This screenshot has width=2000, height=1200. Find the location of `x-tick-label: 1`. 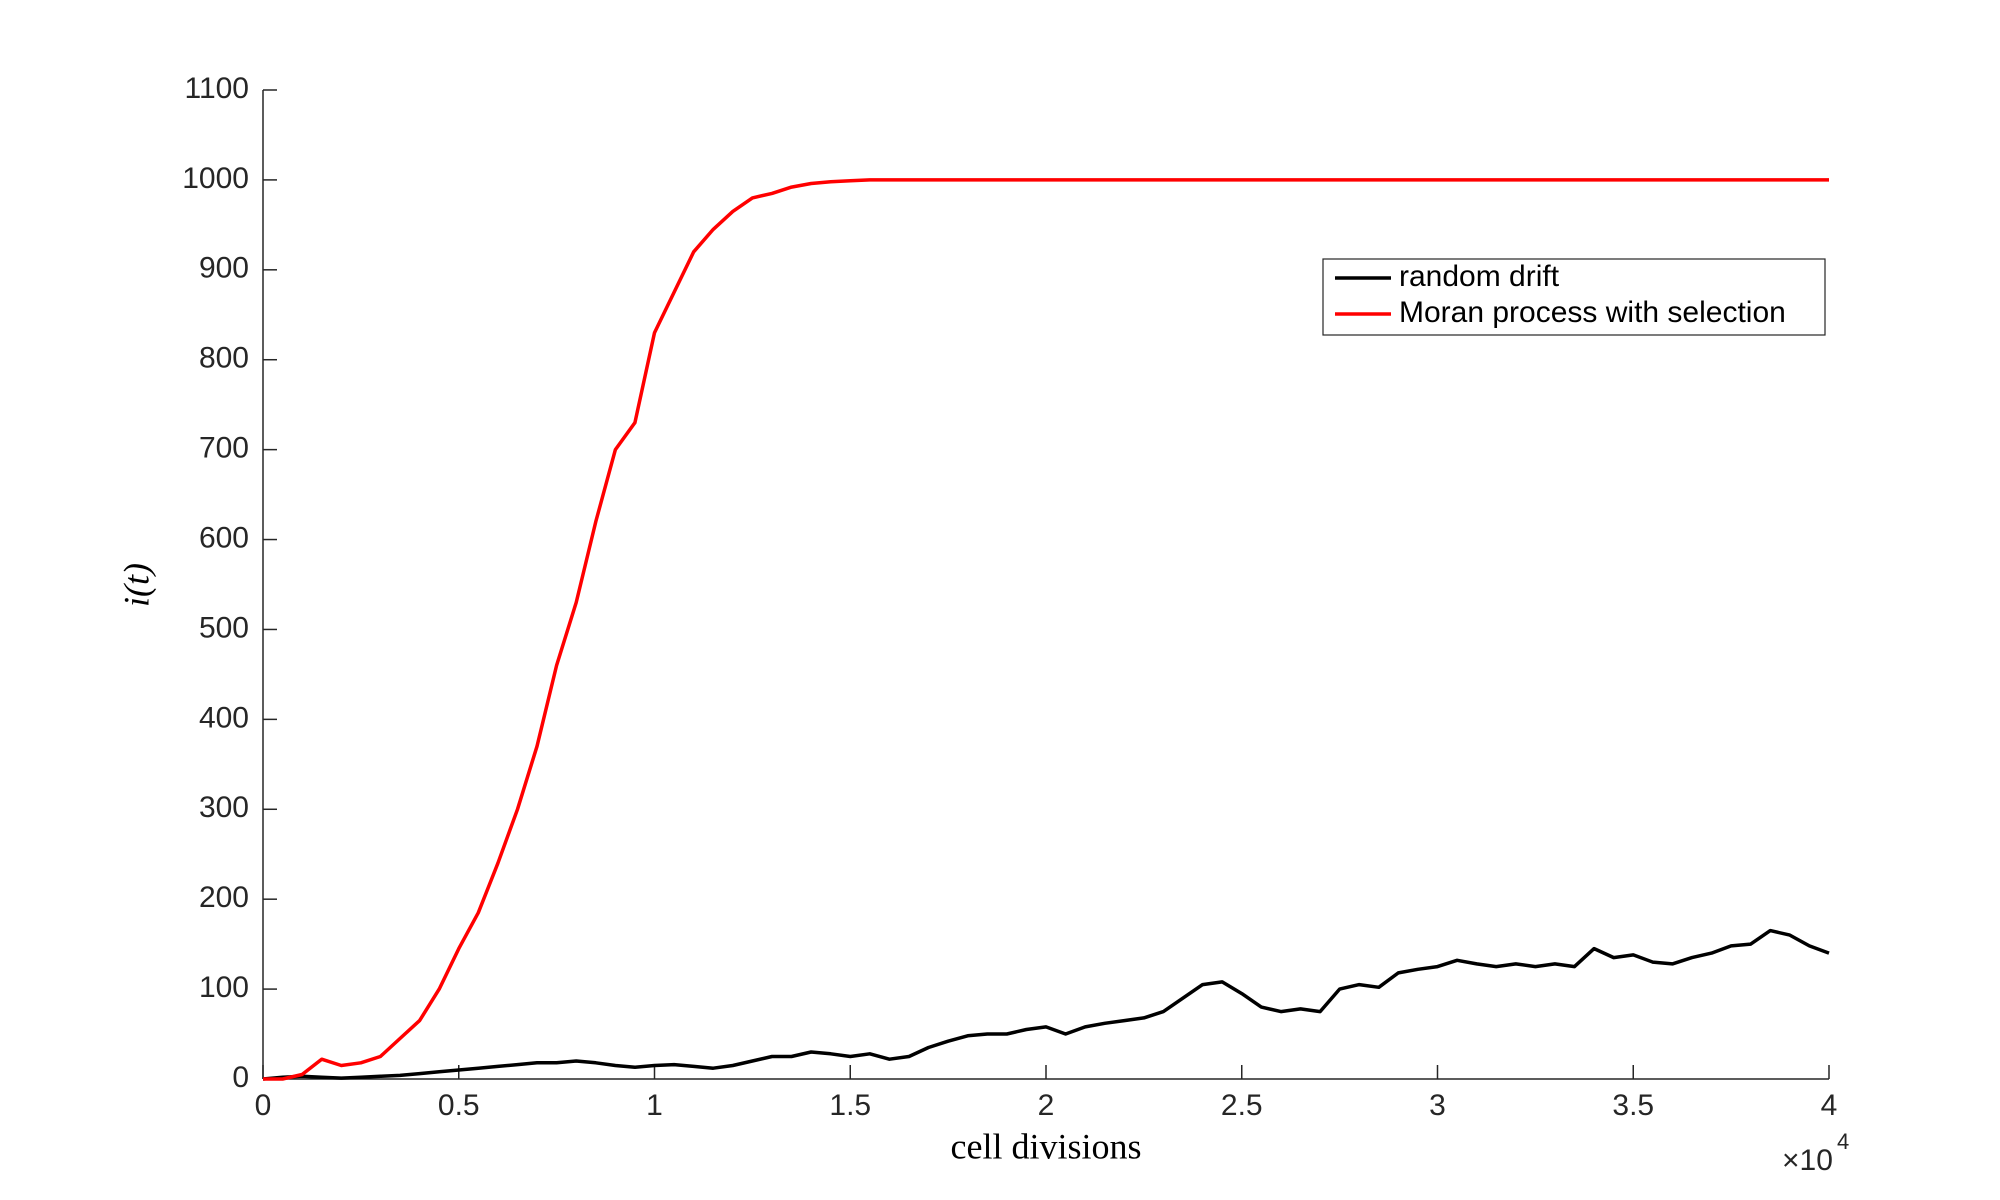

x-tick-label: 1 is located at coordinates (654, 1105).